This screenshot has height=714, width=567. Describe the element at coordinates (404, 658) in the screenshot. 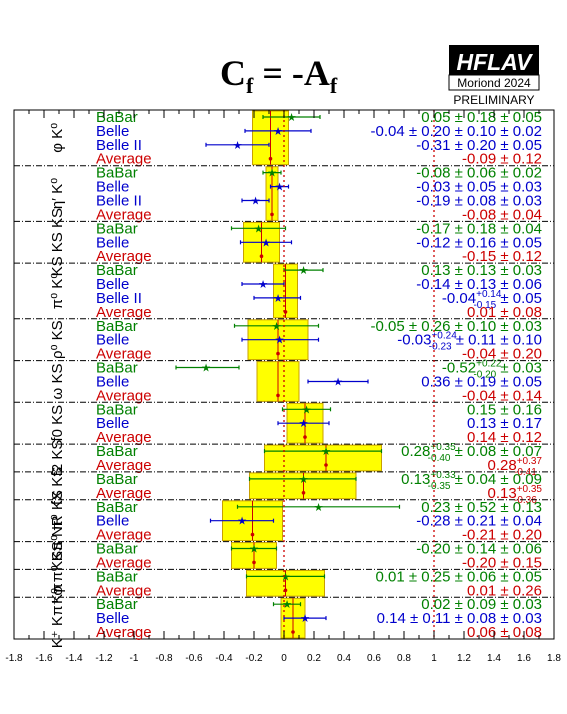

I see `x-tick-label: 0.8` at that location.